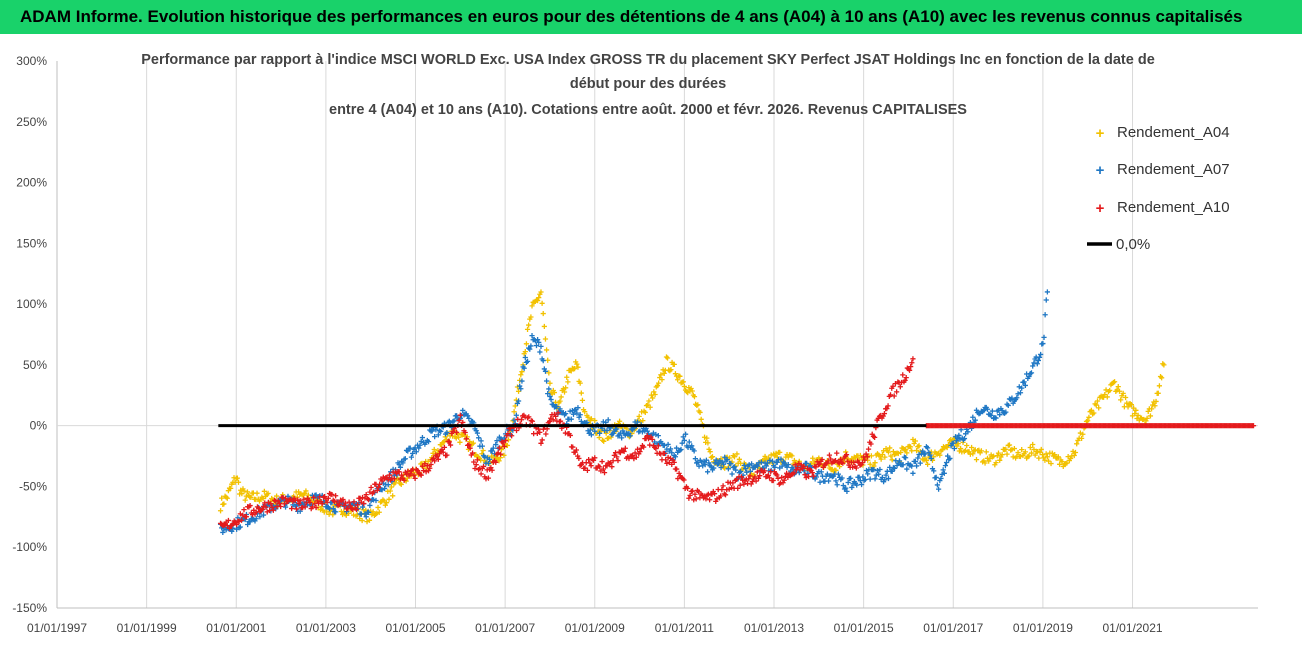  What do you see at coordinates (1100, 208) in the screenshot?
I see `legend-marker-a10: +` at bounding box center [1100, 208].